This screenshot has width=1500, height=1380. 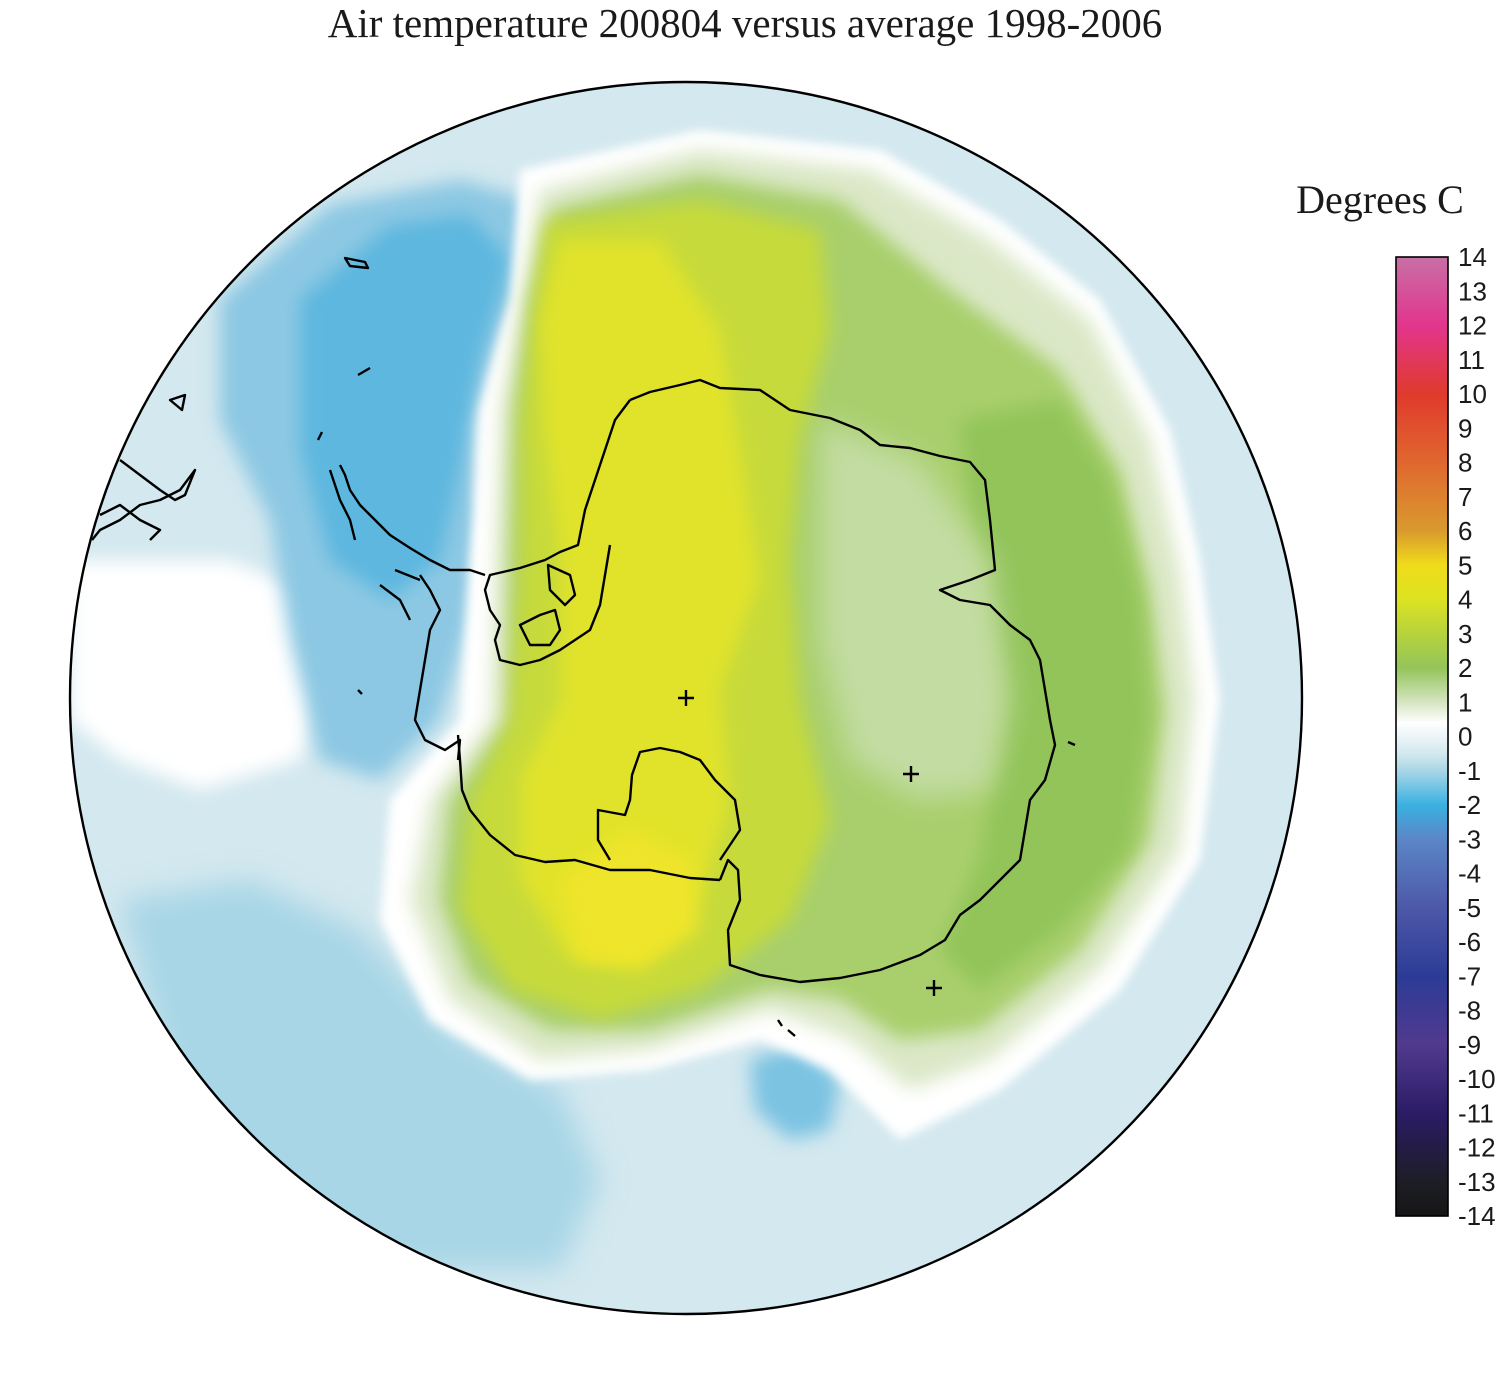 What do you see at coordinates (1469, 1011) in the screenshot?
I see `colorbar-tick-label: -8` at bounding box center [1469, 1011].